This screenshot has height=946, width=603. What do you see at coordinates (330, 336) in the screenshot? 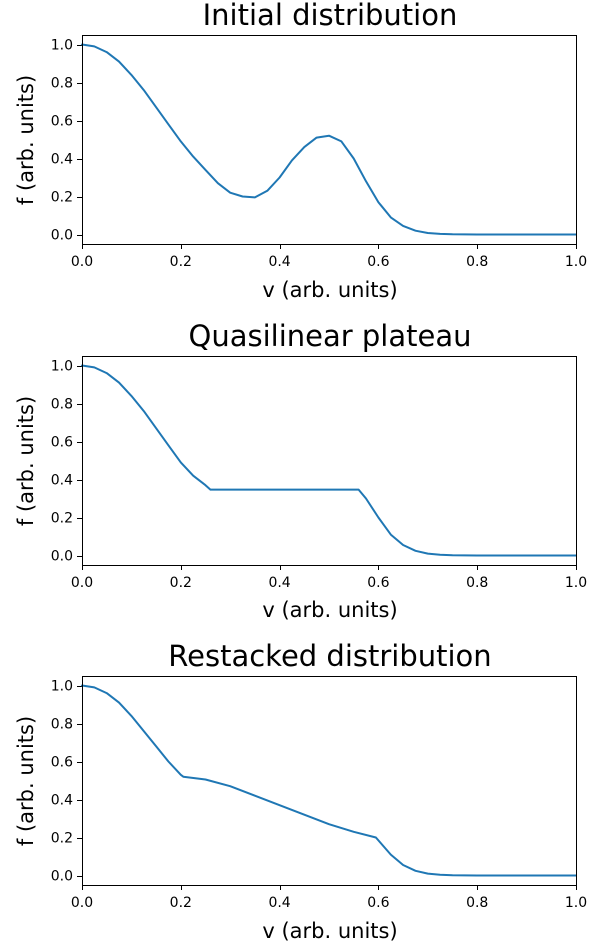
I see `chart-title: Quasilinear plateau` at bounding box center [330, 336].